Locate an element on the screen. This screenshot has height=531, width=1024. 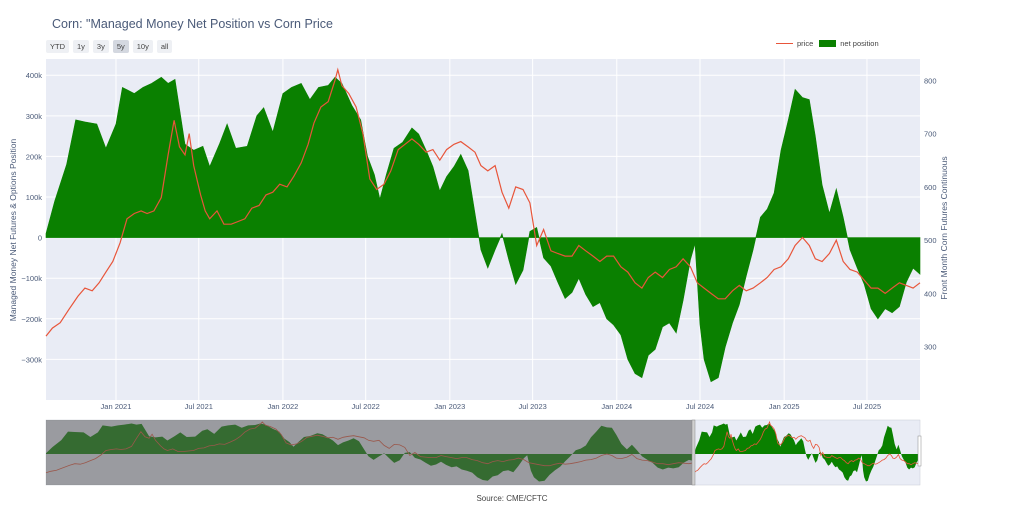
y-tick-label: 0 is located at coordinates (40, 238).